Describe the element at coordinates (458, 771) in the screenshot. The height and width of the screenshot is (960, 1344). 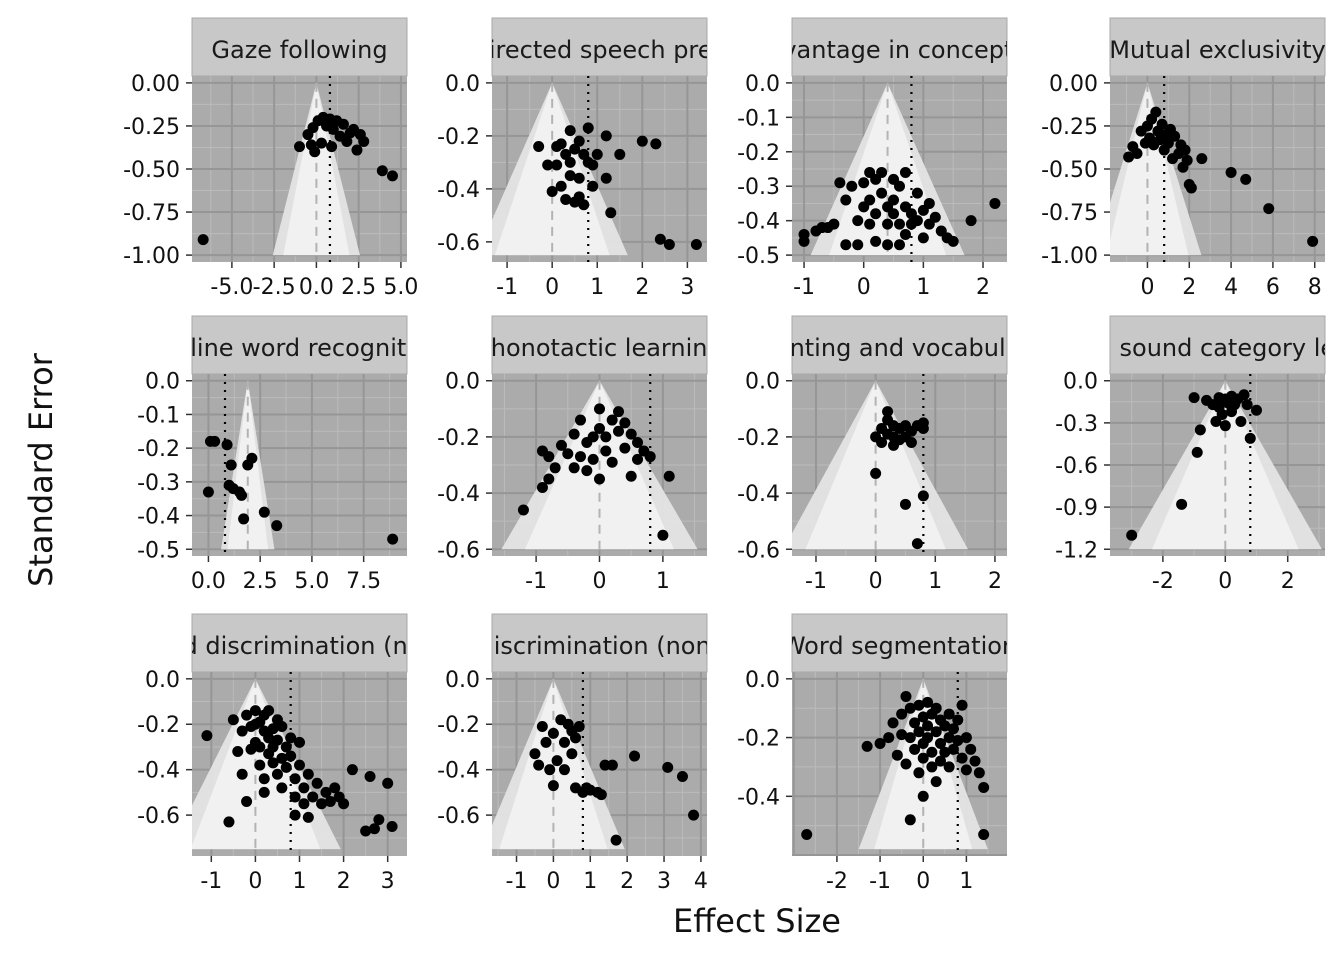
I see `y-tick-label: -0.4` at that location.